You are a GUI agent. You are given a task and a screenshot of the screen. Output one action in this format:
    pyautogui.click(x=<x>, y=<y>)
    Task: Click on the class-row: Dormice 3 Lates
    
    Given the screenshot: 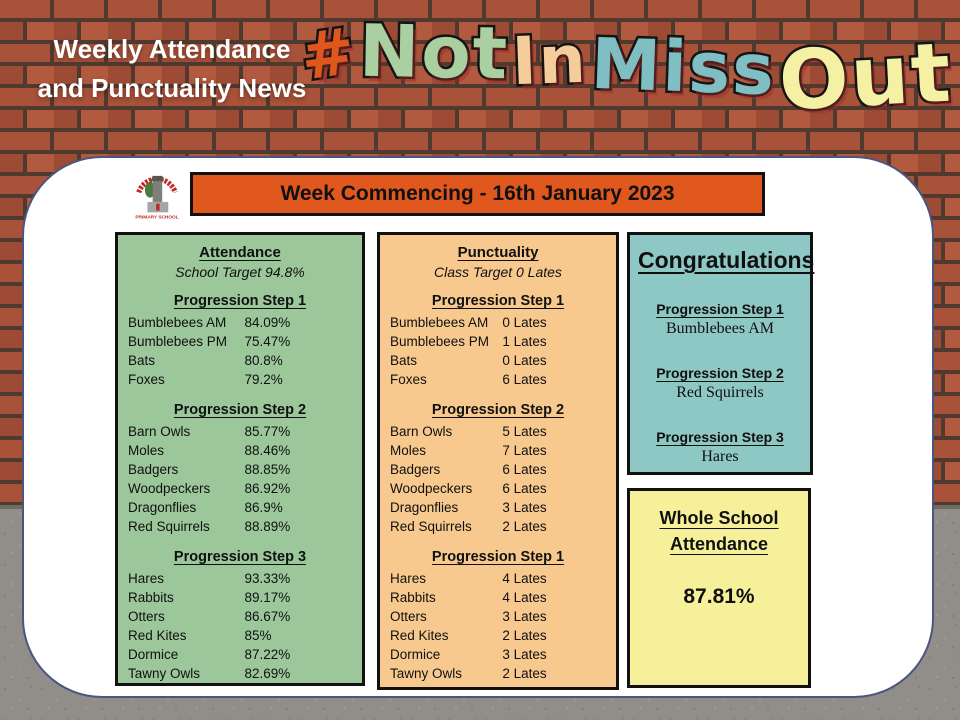 What is the action you would take?
    pyautogui.click(x=498, y=654)
    